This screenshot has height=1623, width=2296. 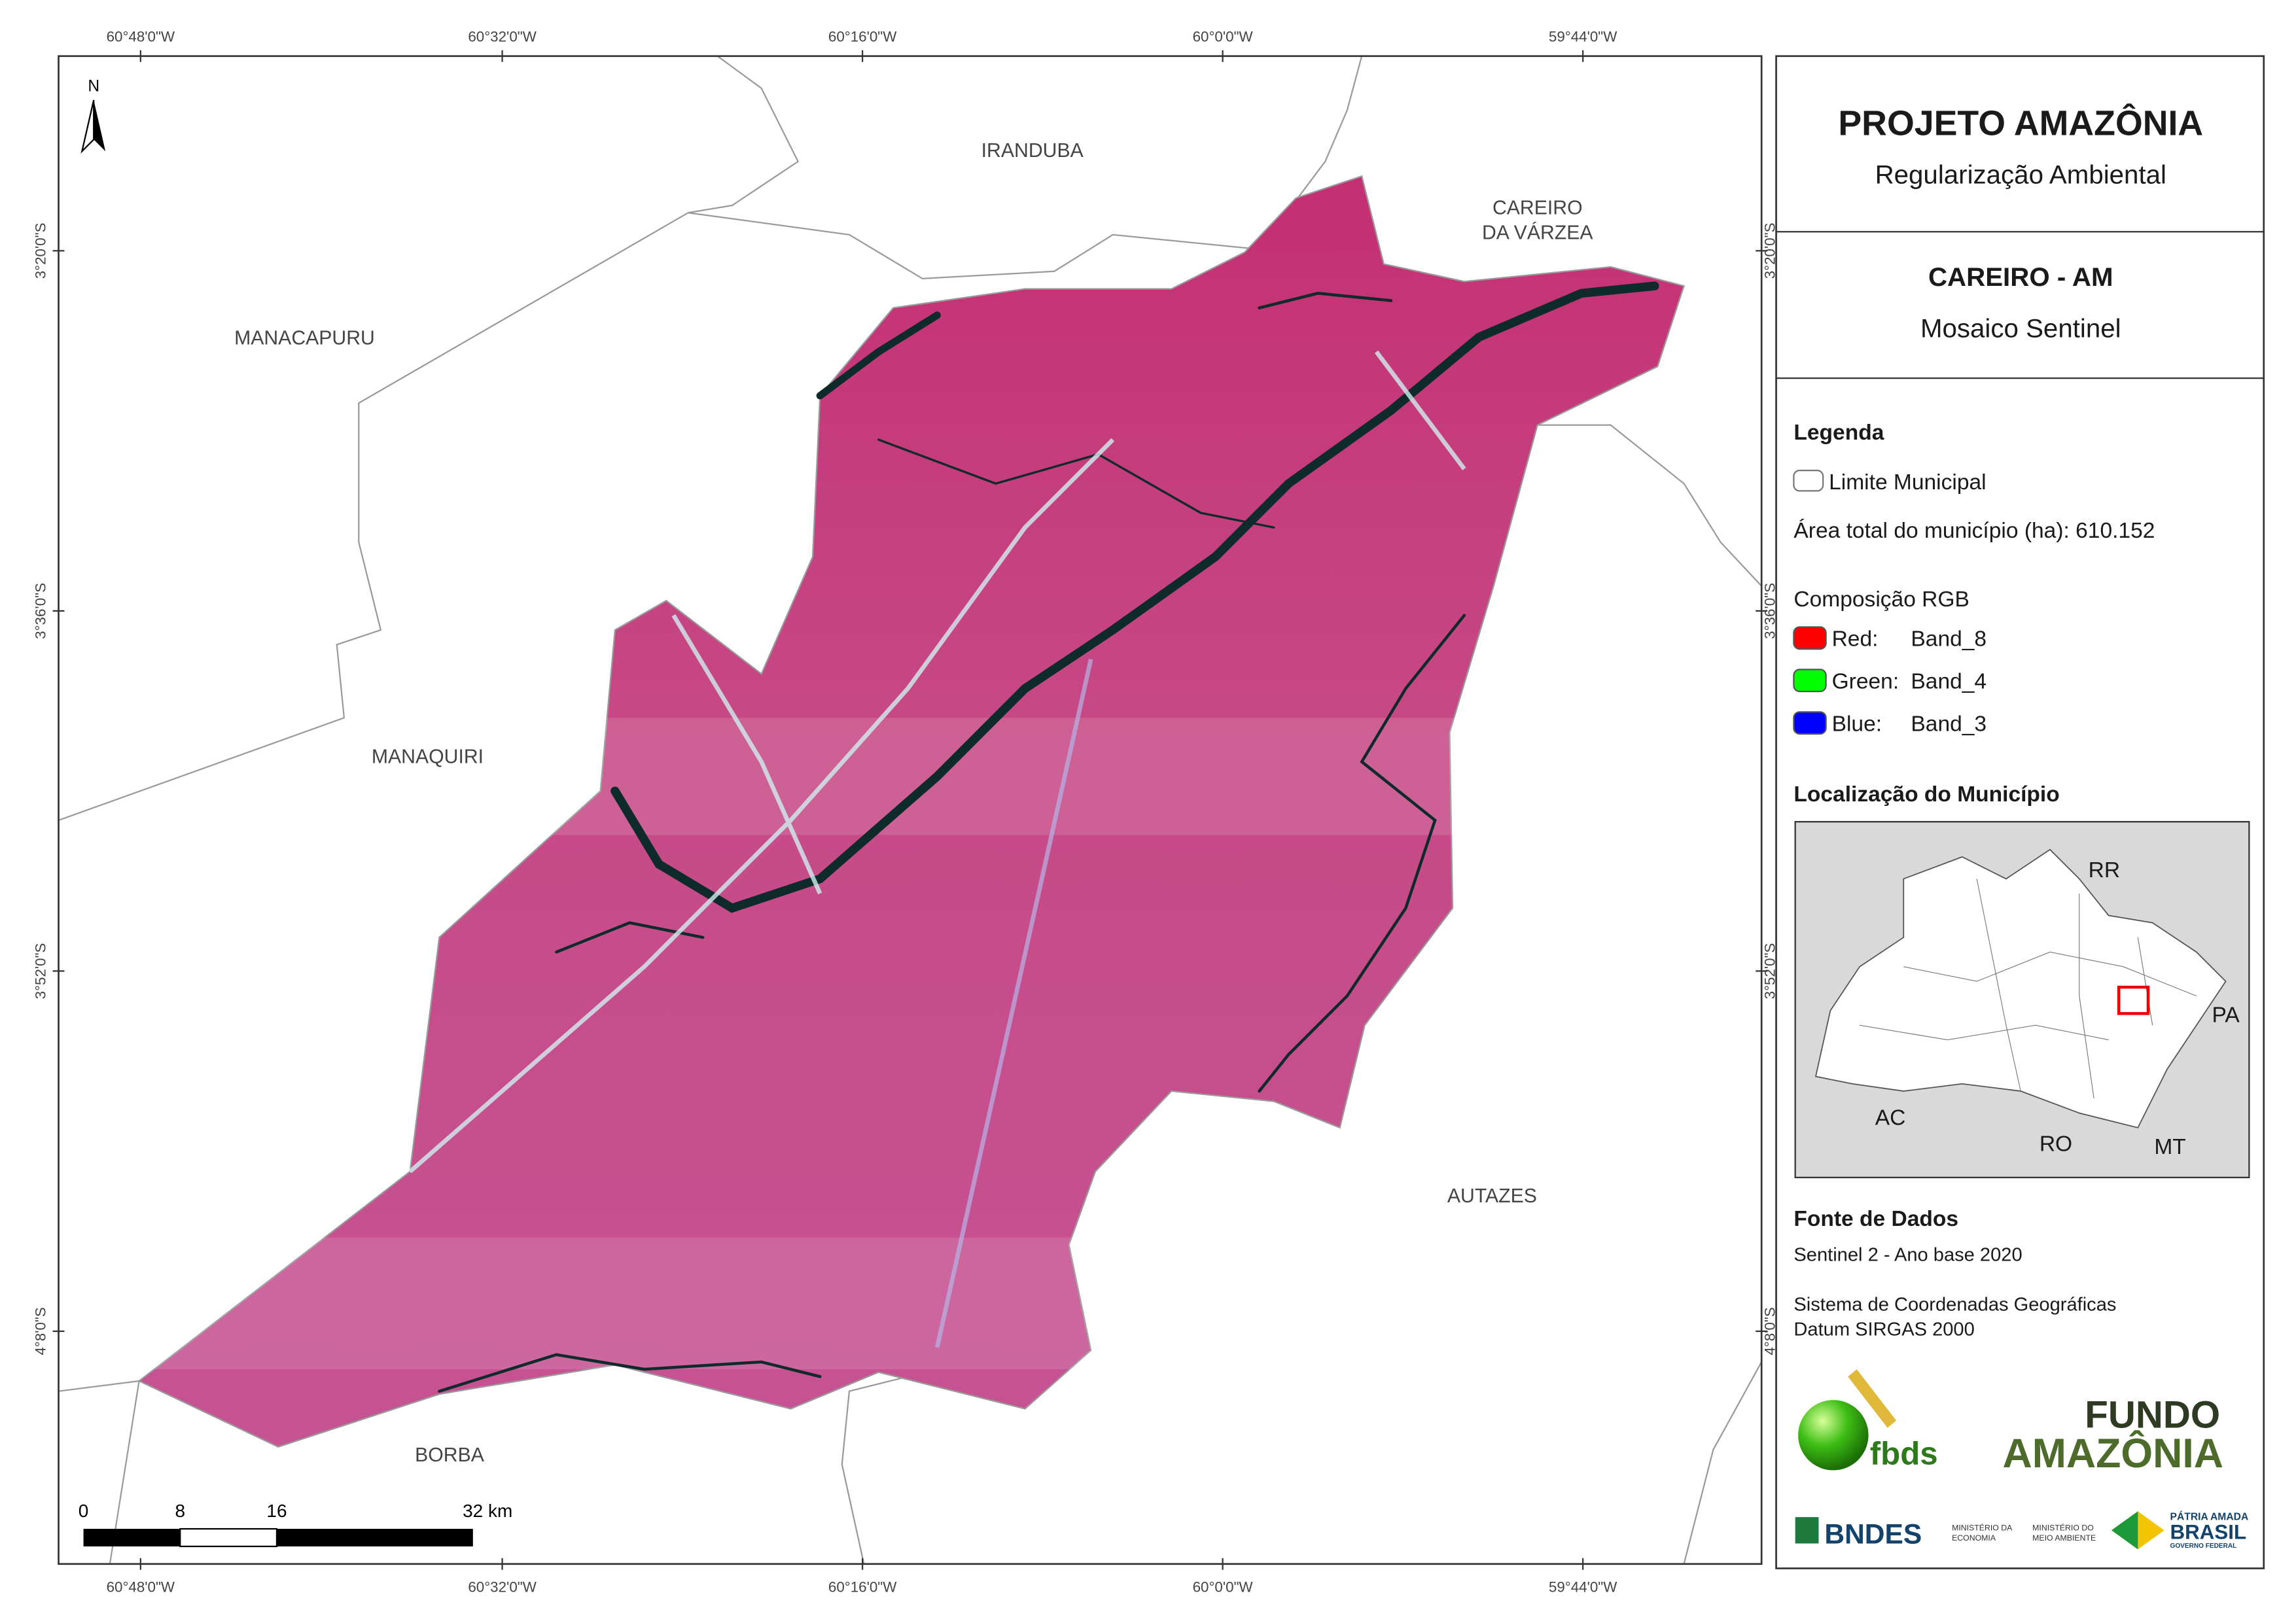 What do you see at coordinates (1033, 151) in the screenshot?
I see `place-label: IRANDUBA` at bounding box center [1033, 151].